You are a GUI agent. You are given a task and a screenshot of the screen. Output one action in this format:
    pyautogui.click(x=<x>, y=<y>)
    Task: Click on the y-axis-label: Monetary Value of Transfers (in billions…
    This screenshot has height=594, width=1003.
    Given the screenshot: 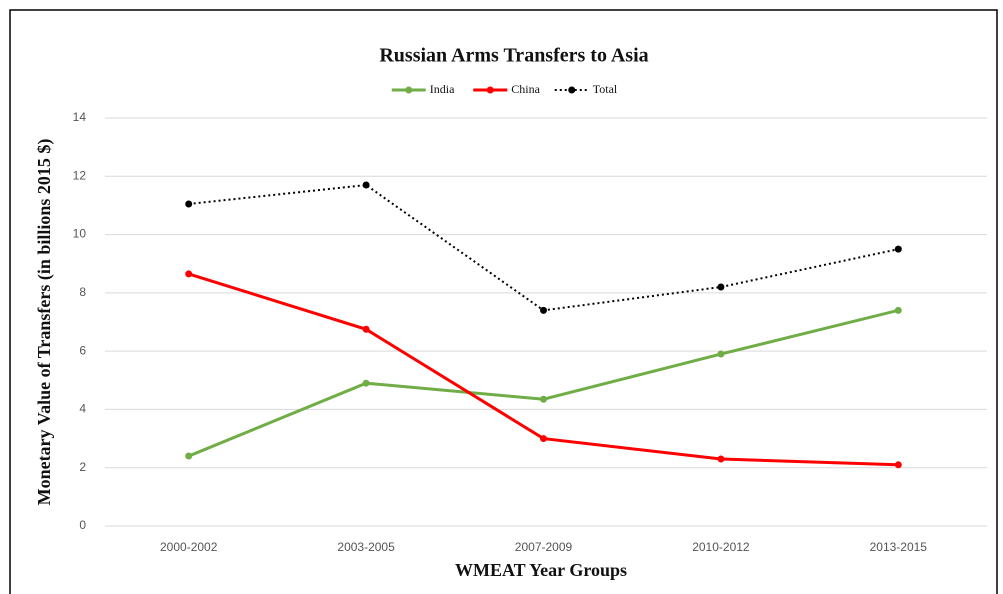 What is the action you would take?
    pyautogui.click(x=44, y=322)
    